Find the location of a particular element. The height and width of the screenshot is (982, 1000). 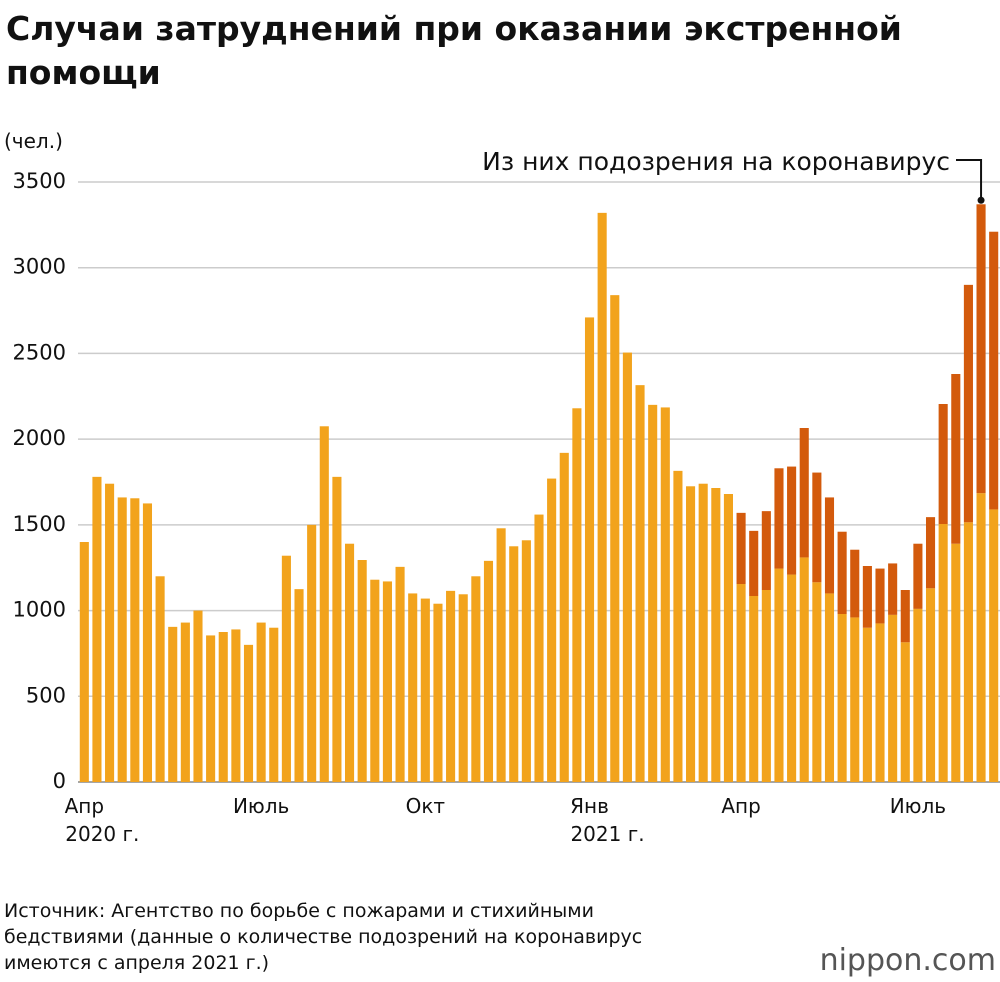

y-unit: (чел.) is located at coordinates (33, 141).